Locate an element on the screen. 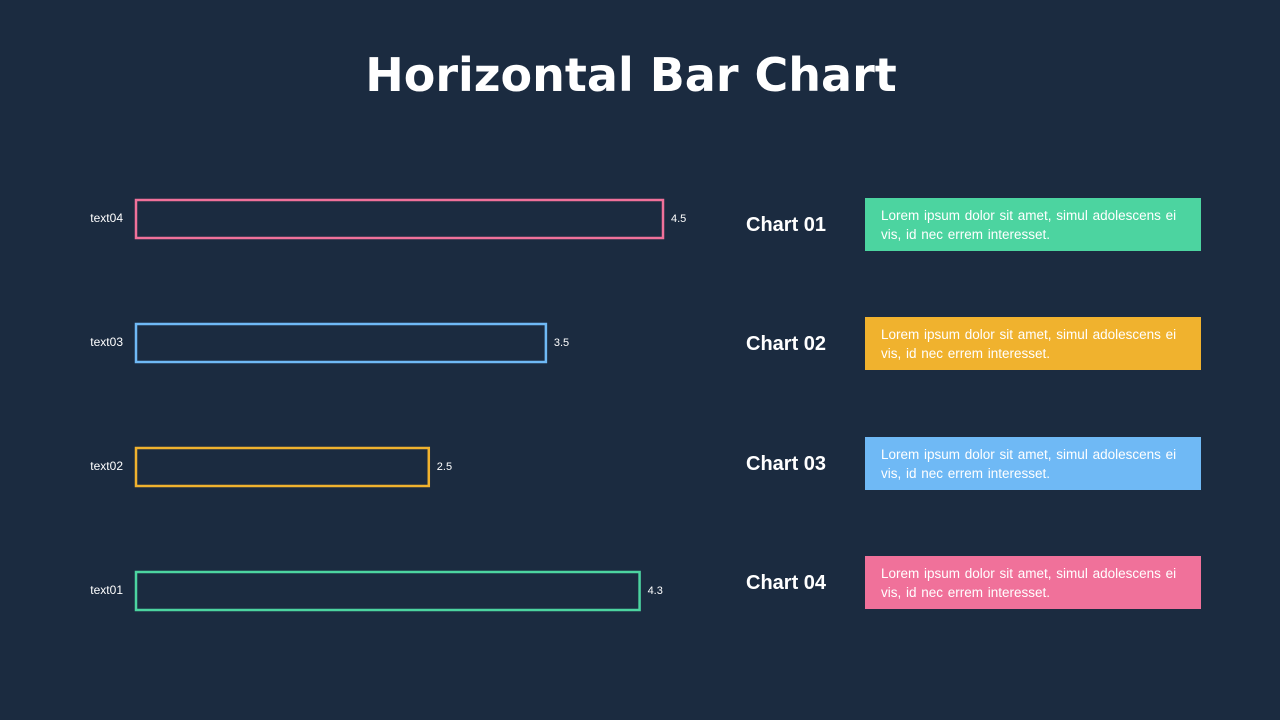  legend-heading-chart-03: Chart 03 is located at coordinates (786, 464).